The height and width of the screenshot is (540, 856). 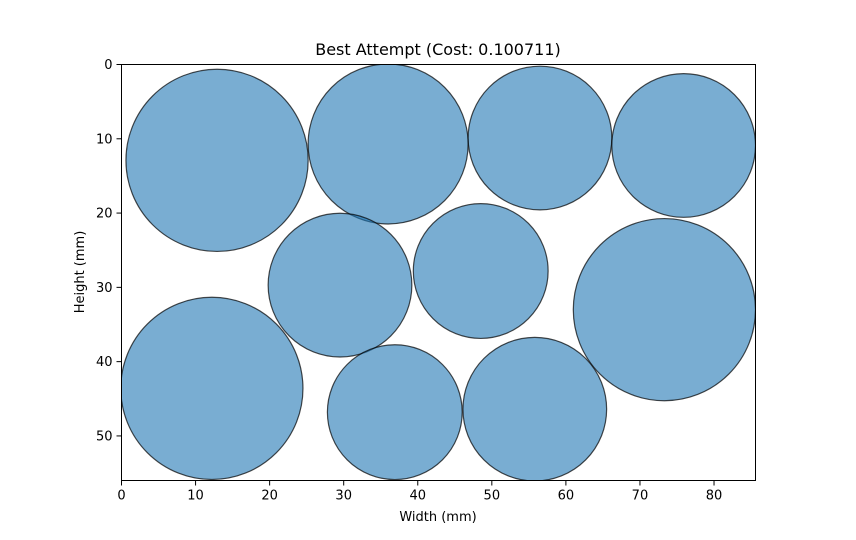 I want to click on y-tick-label: 40, so click(x=104, y=362).